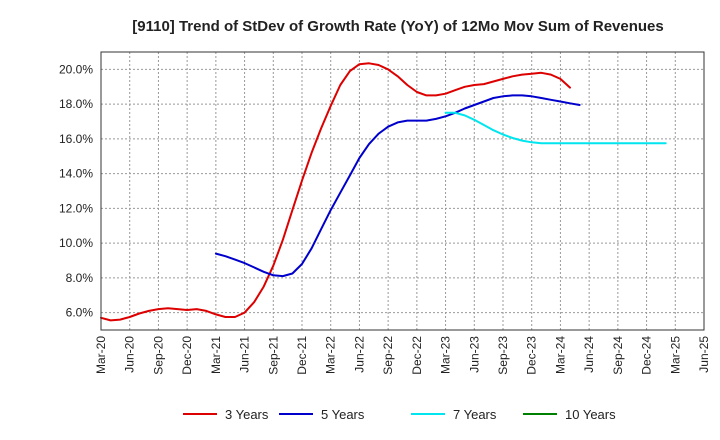 The height and width of the screenshot is (440, 720). I want to click on y-tick-label: 20.0%, so click(76, 69).